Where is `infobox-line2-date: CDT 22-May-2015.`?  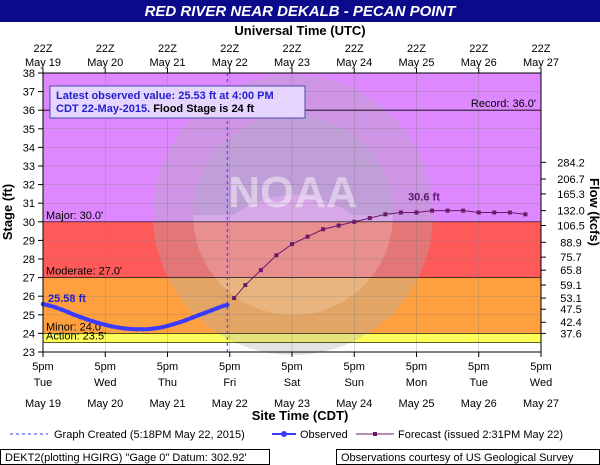 infobox-line2-date: CDT 22-May-2015. is located at coordinates (103, 109).